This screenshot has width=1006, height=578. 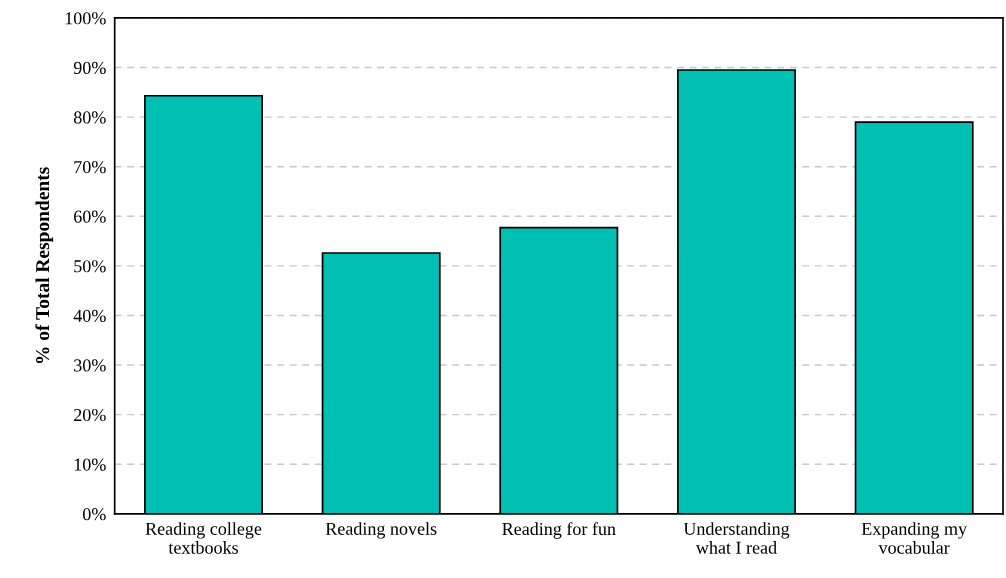 I want to click on y-tick-label: 40%, so click(x=89, y=315).